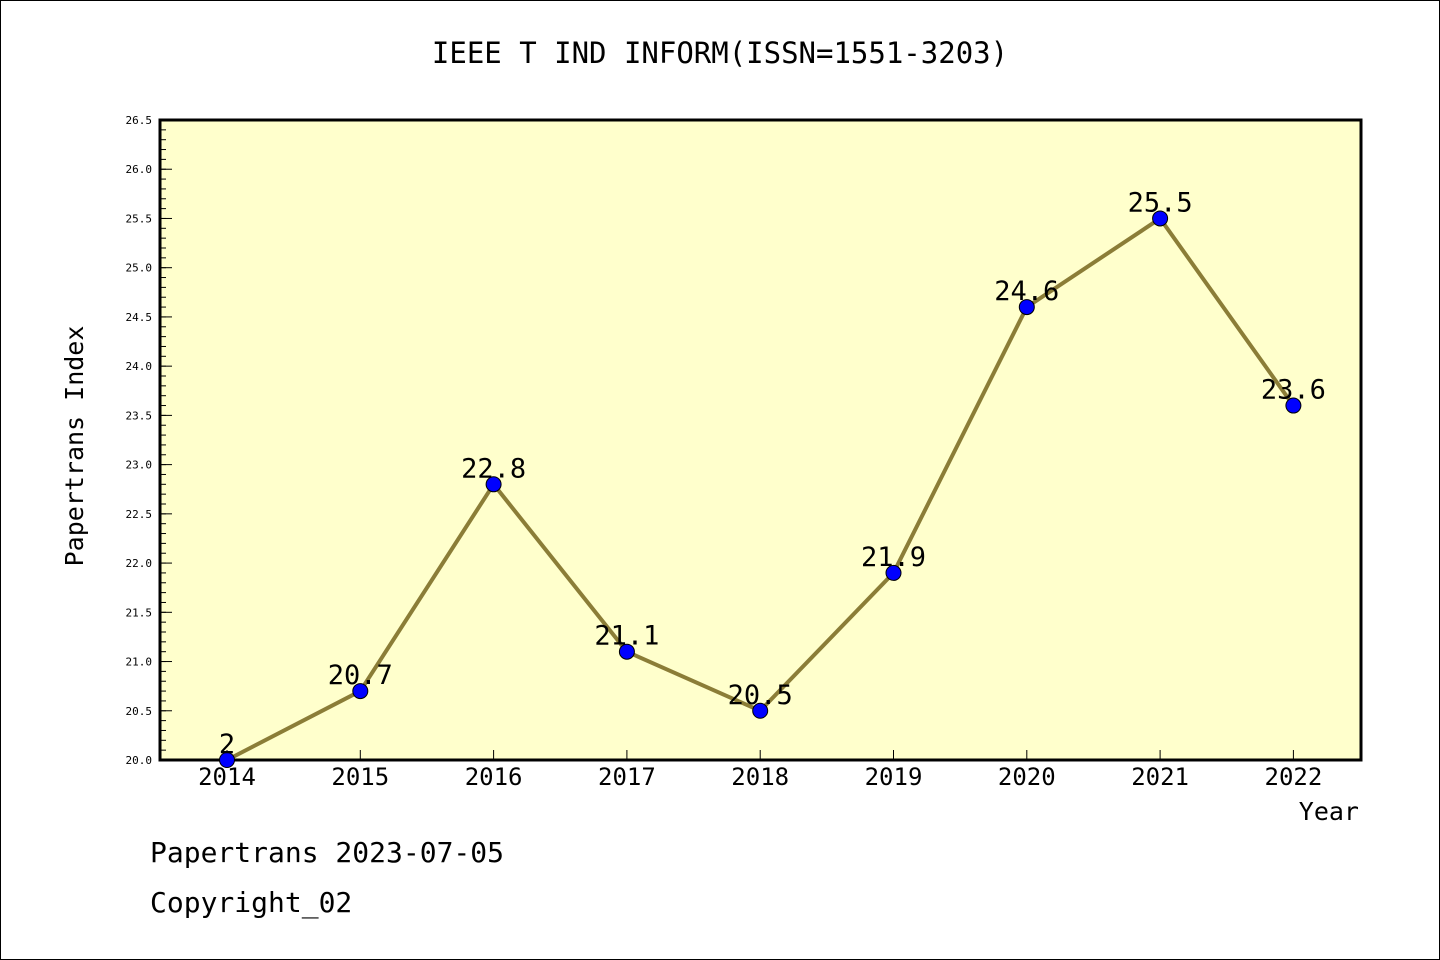 This screenshot has height=960, width=1440. What do you see at coordinates (893, 557) in the screenshot?
I see `data-label: 21.9` at bounding box center [893, 557].